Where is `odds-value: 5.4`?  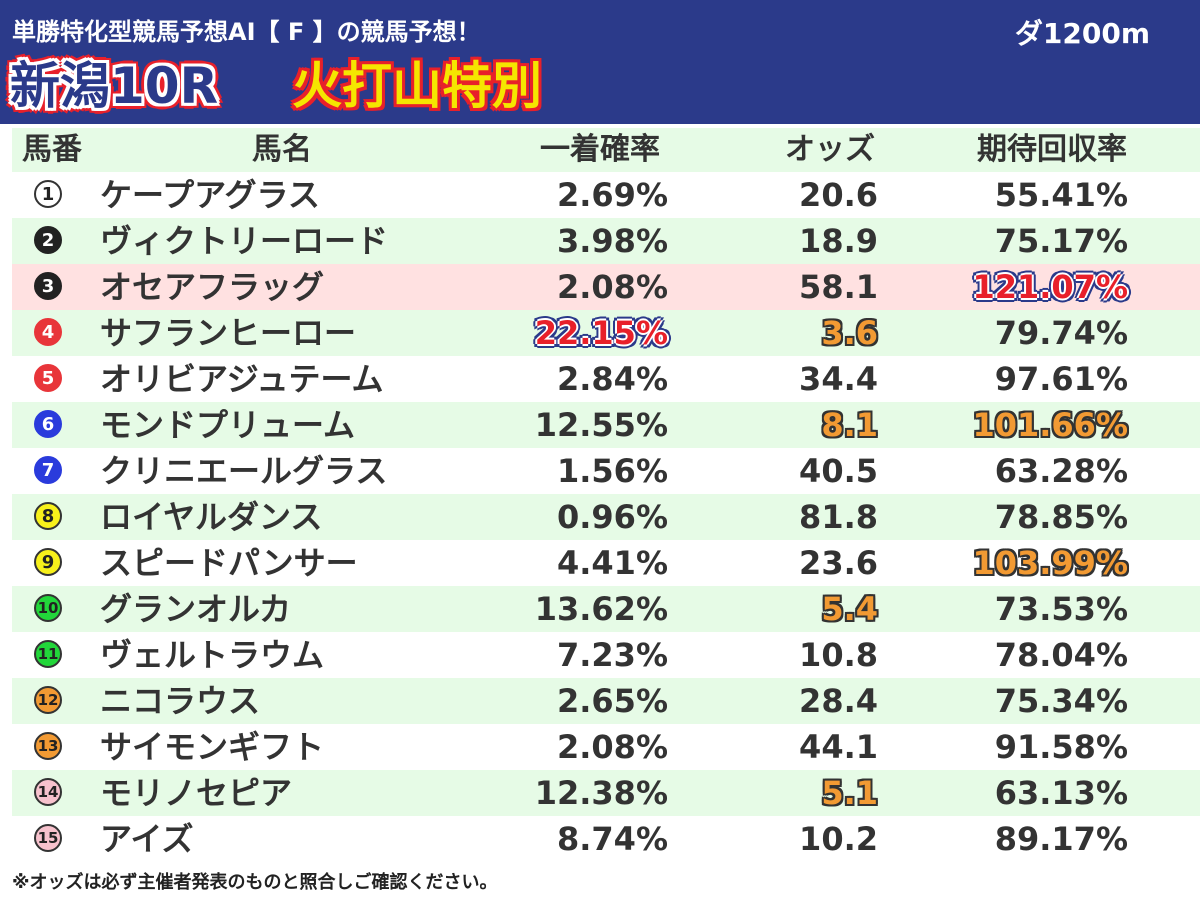 odds-value: 5.4 is located at coordinates (849, 609).